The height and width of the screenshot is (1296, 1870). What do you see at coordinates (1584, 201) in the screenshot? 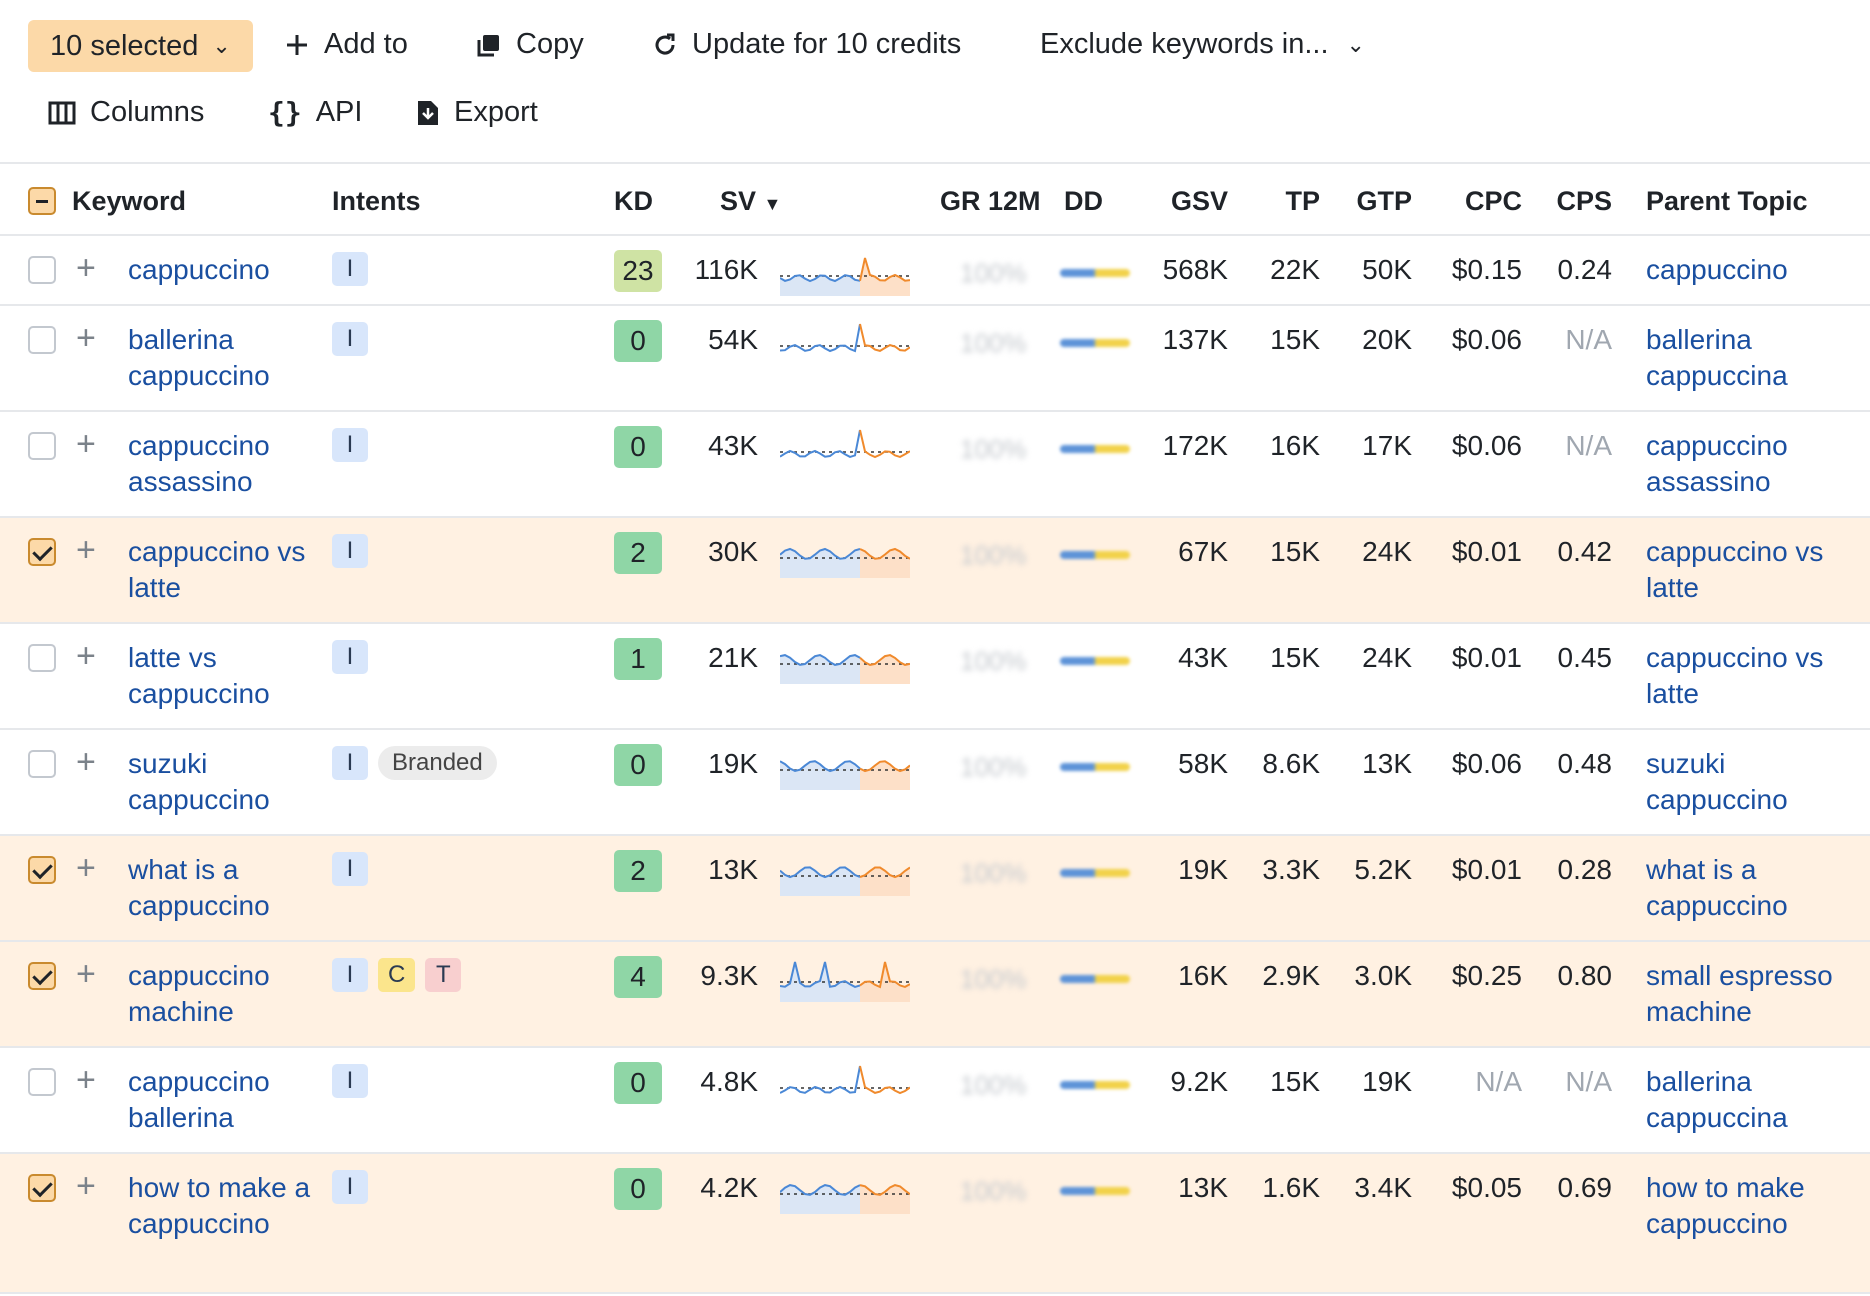
I see `header-cps: CPS` at bounding box center [1584, 201].